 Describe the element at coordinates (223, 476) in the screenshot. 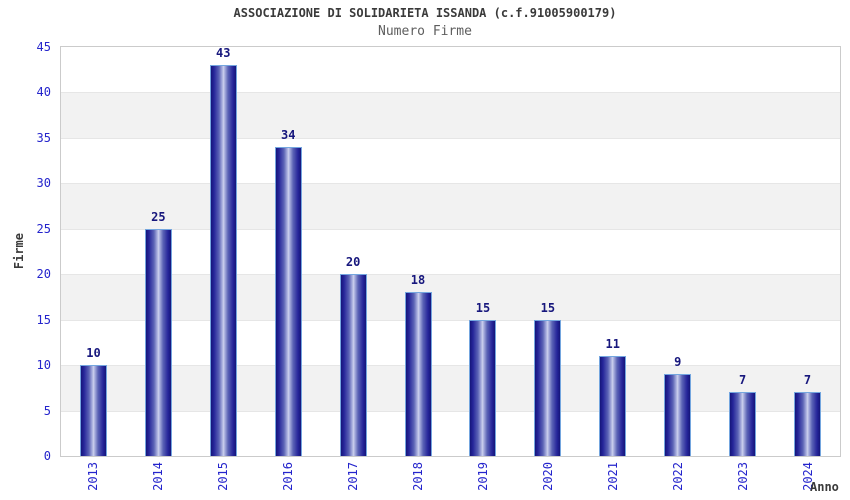

I see `x-tick-label: 2015` at that location.